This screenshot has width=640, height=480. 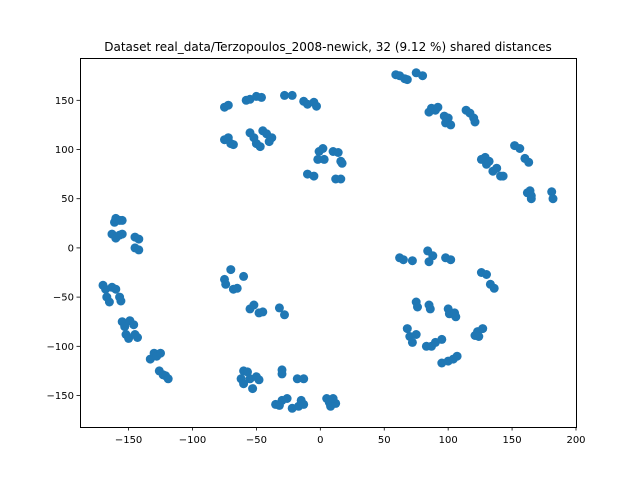 I want to click on y-tick-label: 50, so click(x=67, y=199).